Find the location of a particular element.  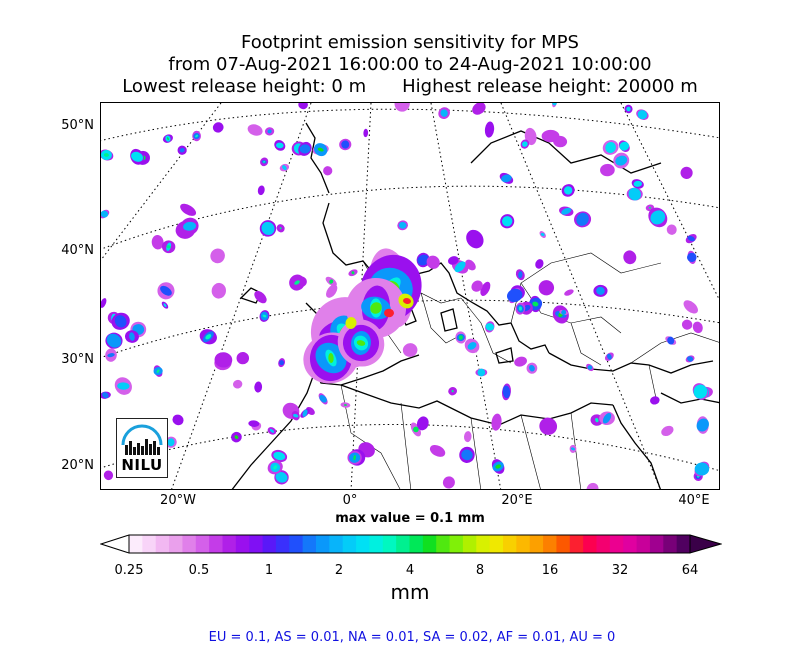

colorbar-tick-label: 32 is located at coordinates (620, 570).